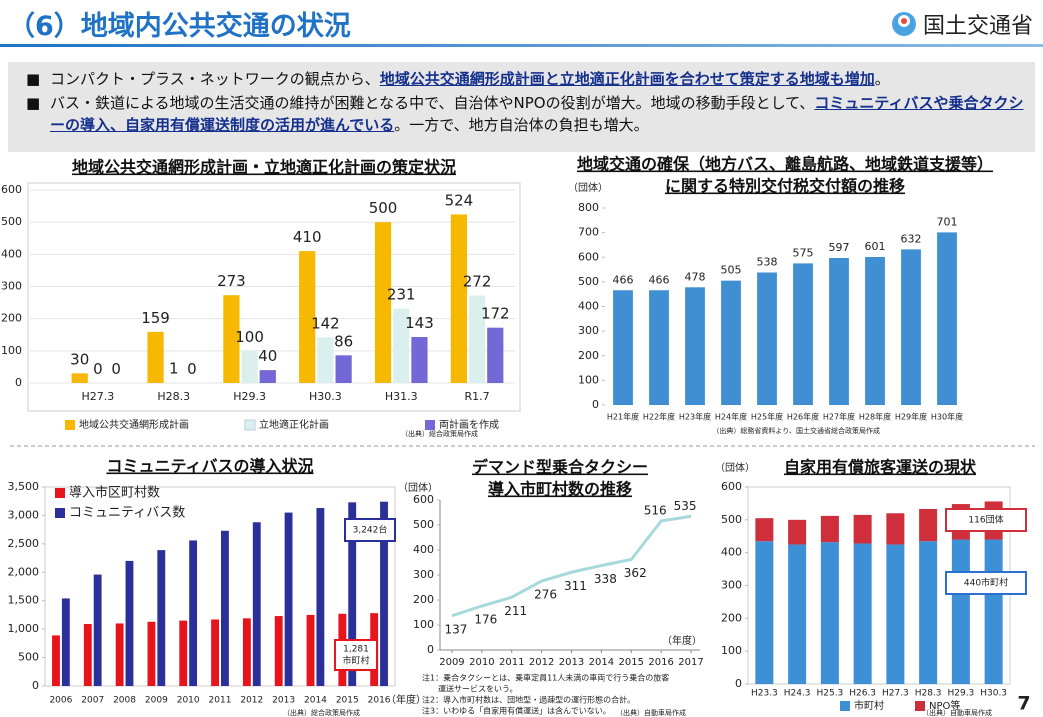  I want to click on source: （出典）総務省資料より、国土交通省総合政策局作成, so click(796, 430).